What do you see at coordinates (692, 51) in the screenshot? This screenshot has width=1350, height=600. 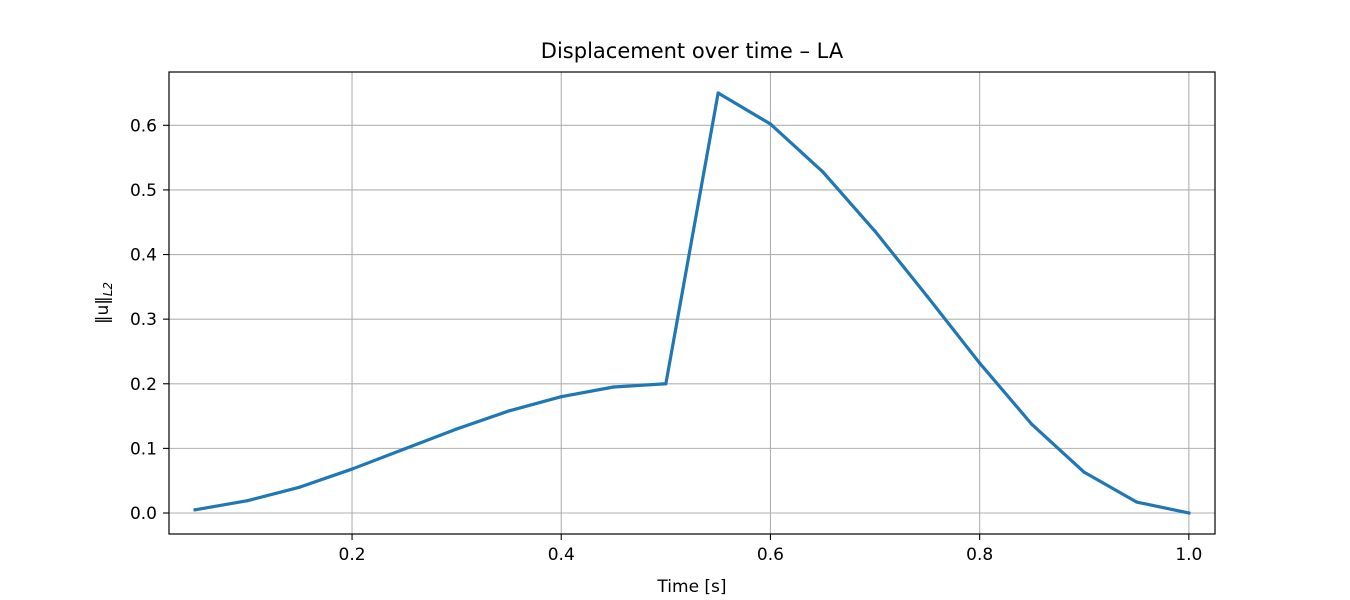 I see `chart-title: Displacement over time – LA` at bounding box center [692, 51].